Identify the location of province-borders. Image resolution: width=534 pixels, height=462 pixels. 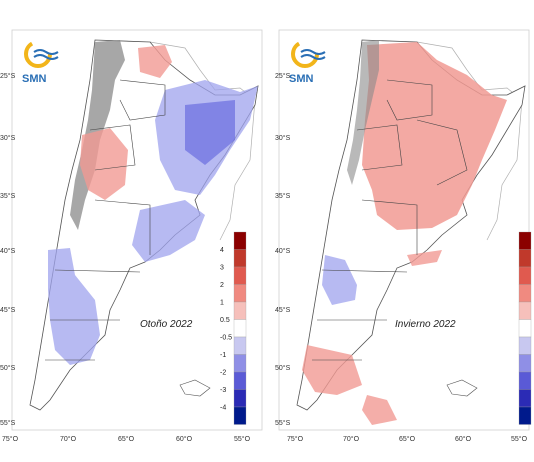
(105, 220).